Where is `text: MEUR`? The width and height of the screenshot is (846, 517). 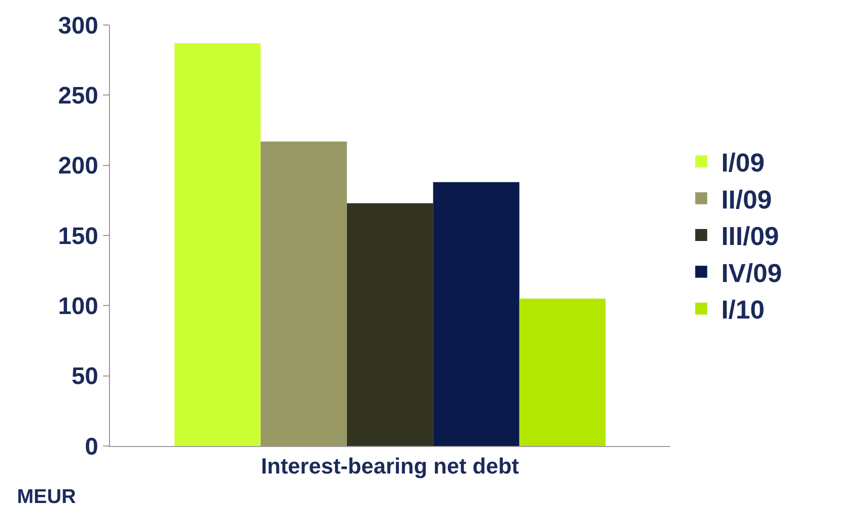
text: MEUR is located at coordinates (46, 497).